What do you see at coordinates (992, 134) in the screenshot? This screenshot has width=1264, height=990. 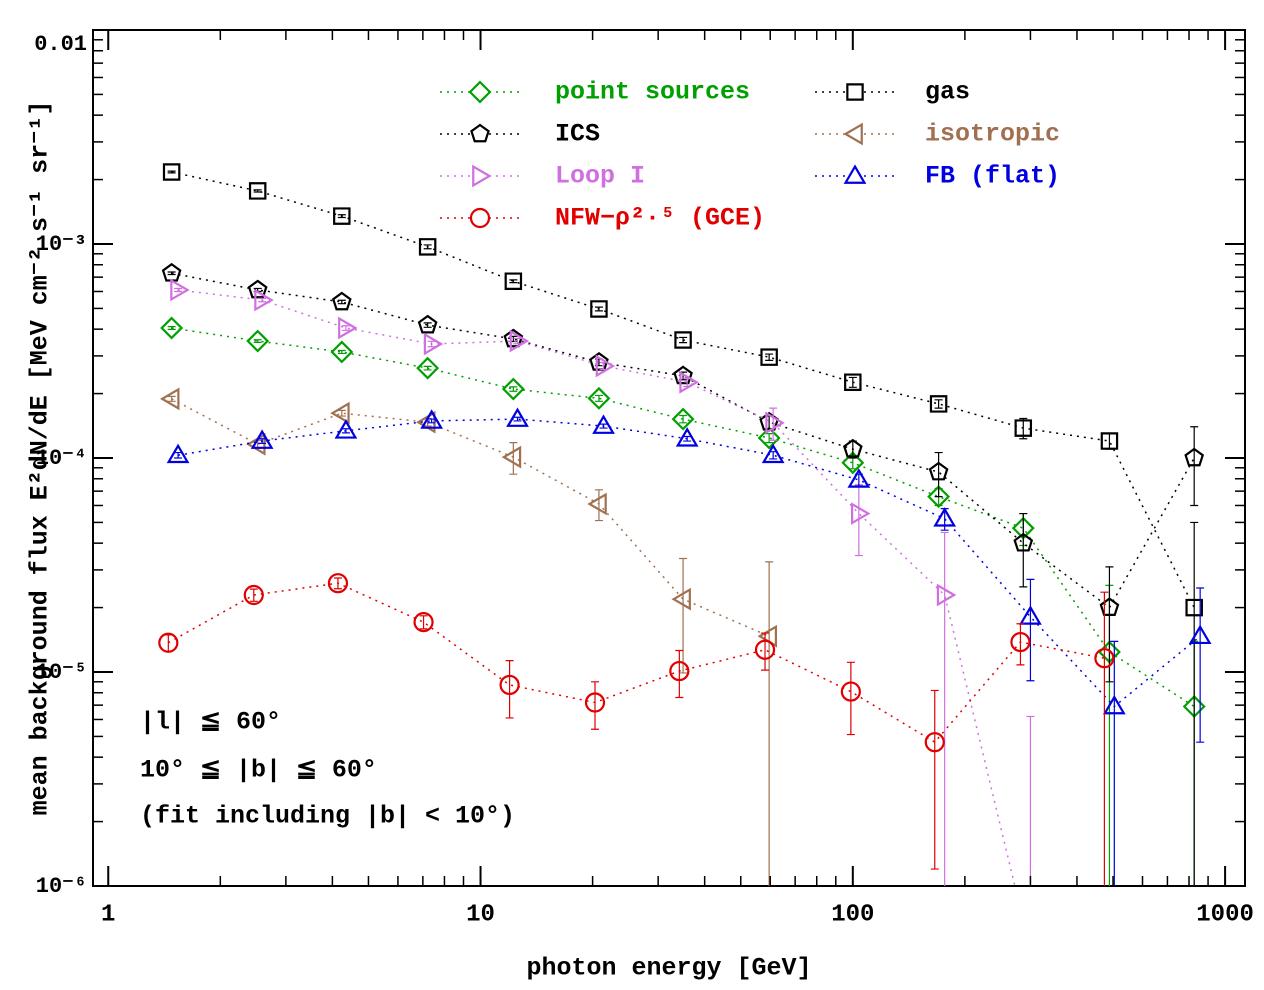 I see `legend-label: isotropic` at bounding box center [992, 134].